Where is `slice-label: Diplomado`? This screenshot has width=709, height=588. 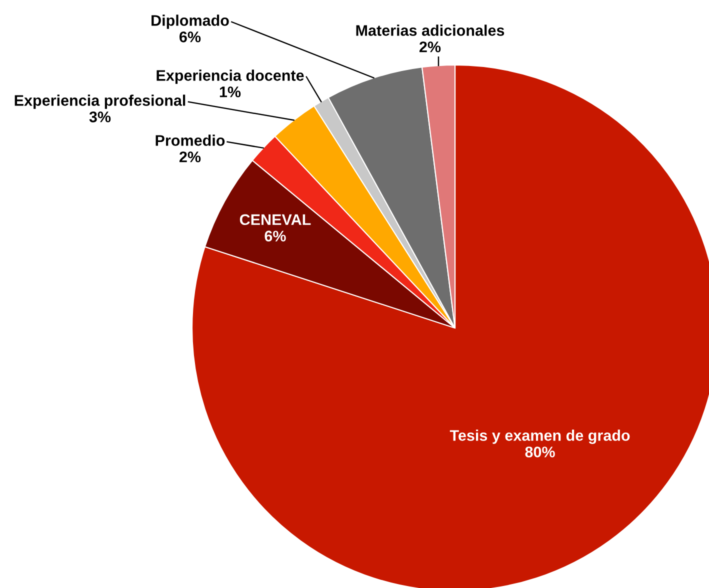
slice-label: Diplomado is located at coordinates (190, 21).